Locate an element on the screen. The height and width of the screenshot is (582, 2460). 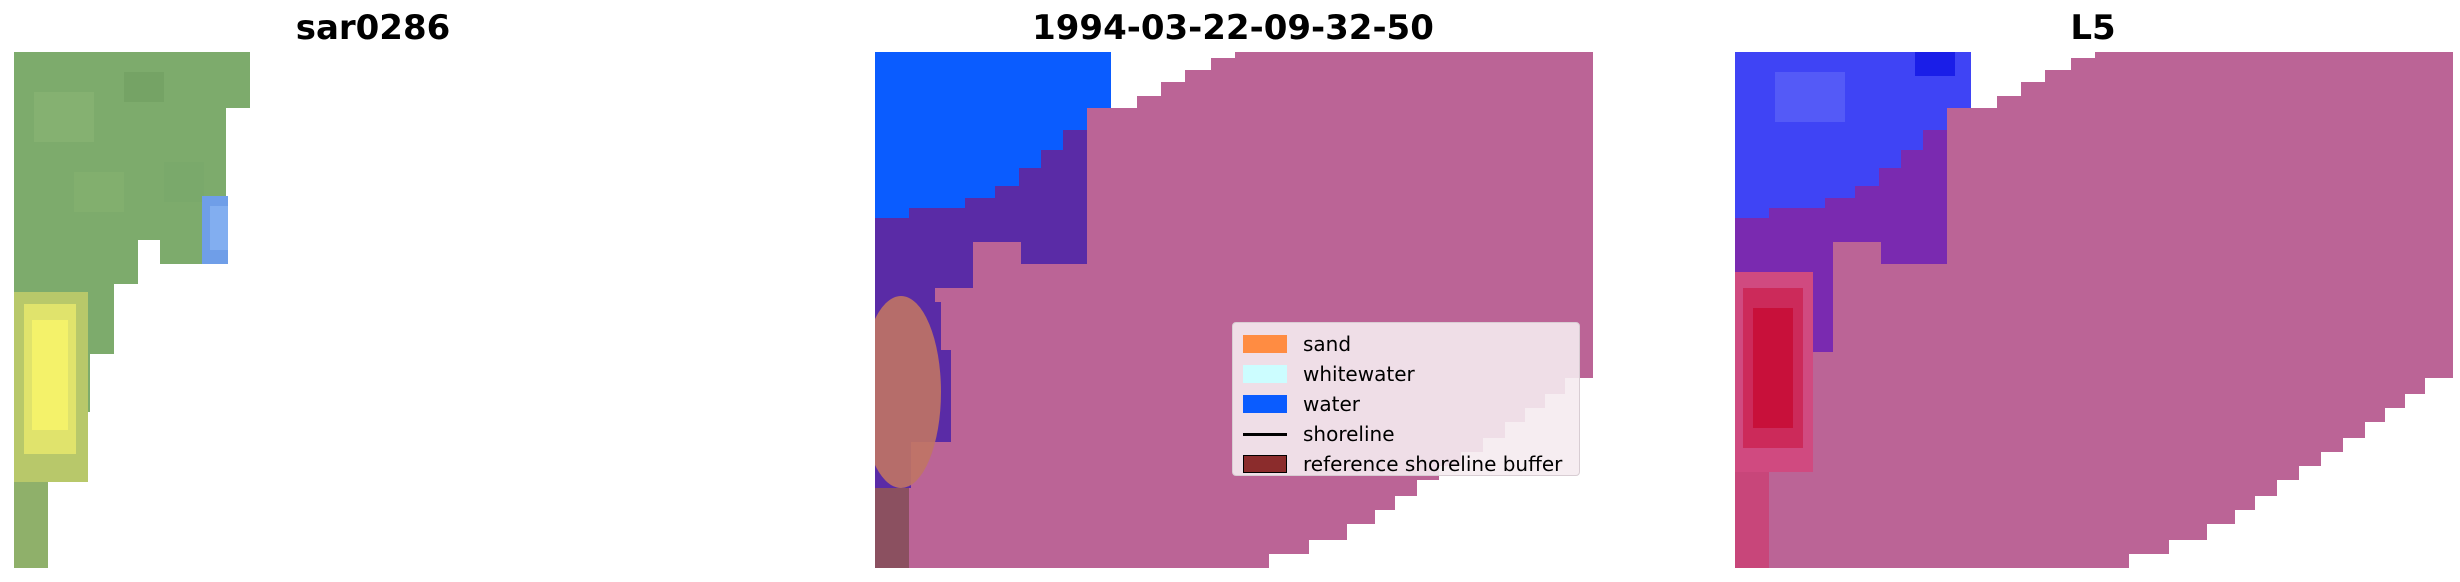
index-water-dark is located at coordinates (1935, 64).